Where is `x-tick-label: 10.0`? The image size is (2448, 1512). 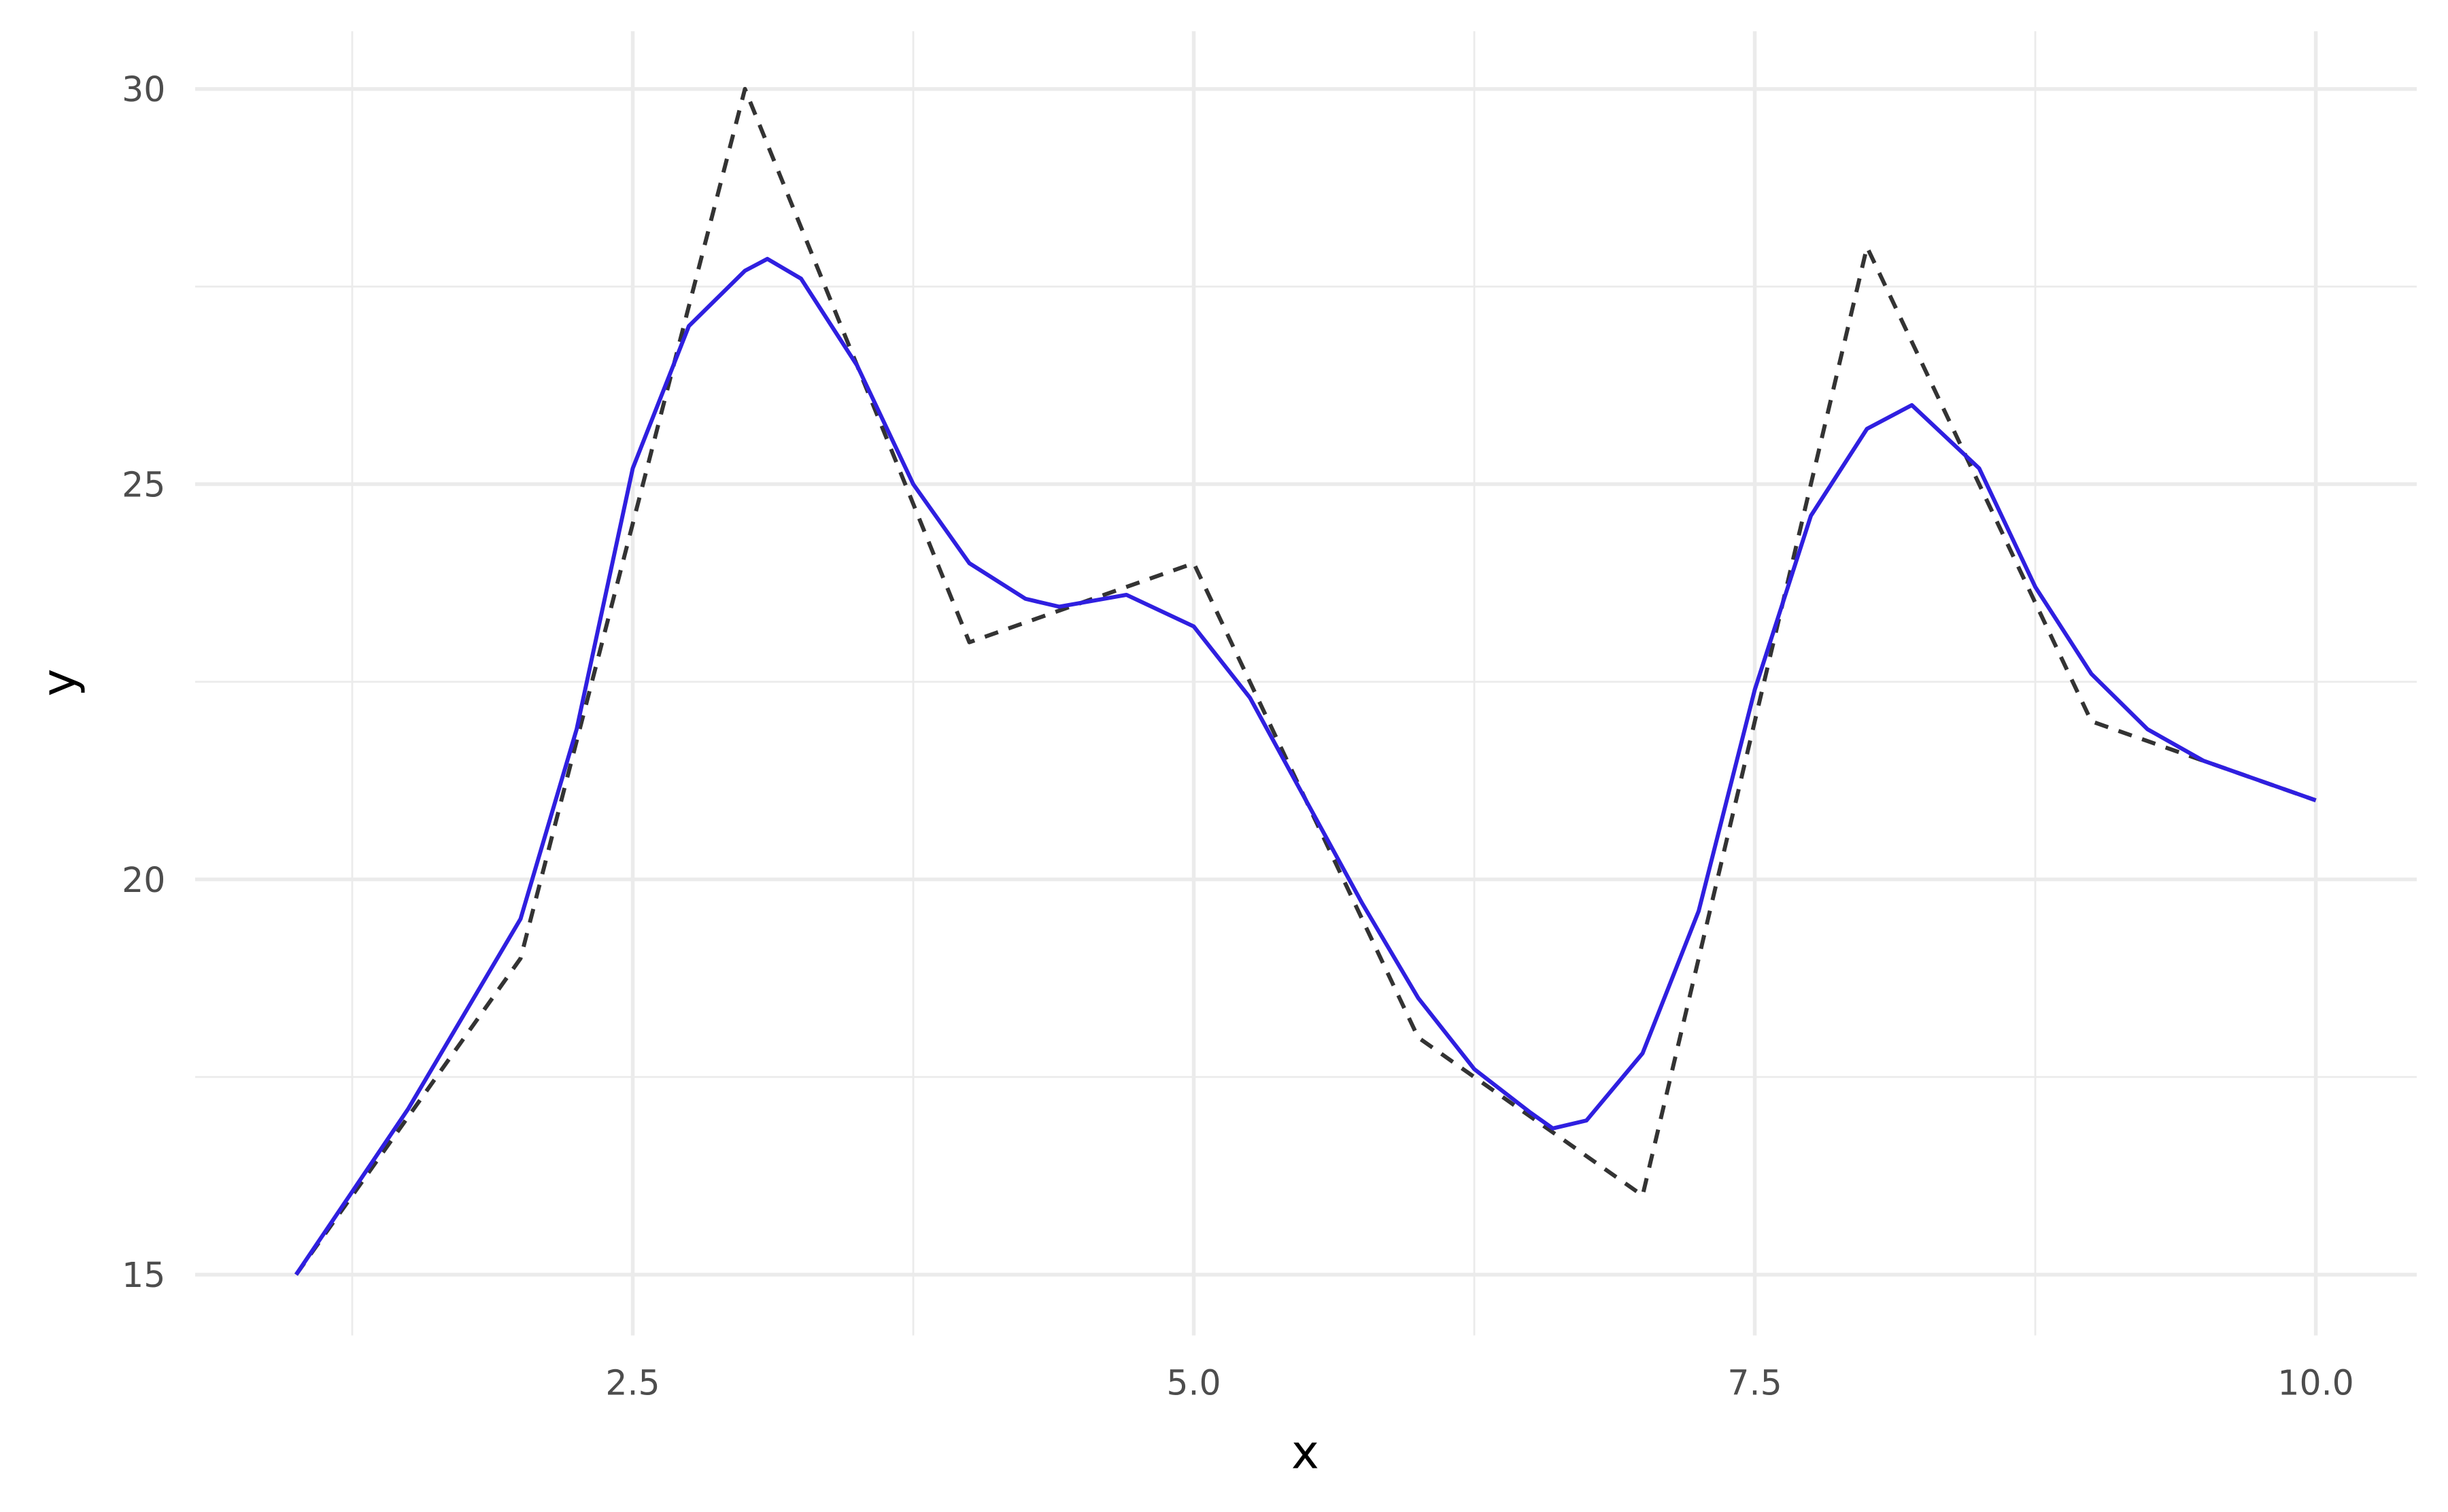 x-tick-label: 10.0 is located at coordinates (2315, 1383).